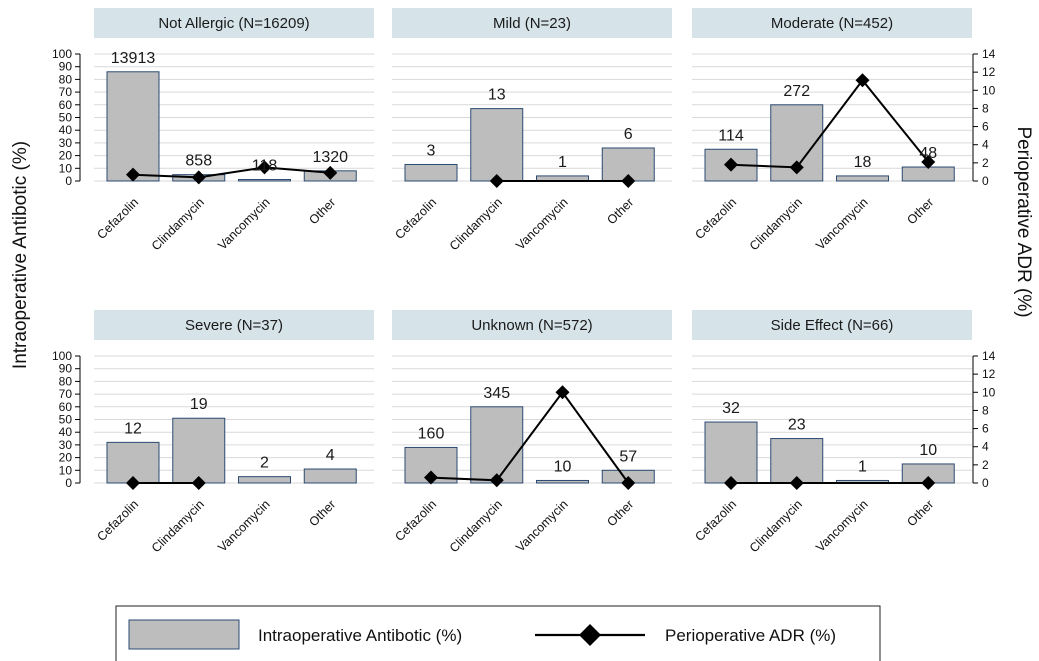 Image resolution: width=1039 pixels, height=661 pixels. Describe the element at coordinates (862, 466) in the screenshot. I see `bar-count-label: 1` at that location.